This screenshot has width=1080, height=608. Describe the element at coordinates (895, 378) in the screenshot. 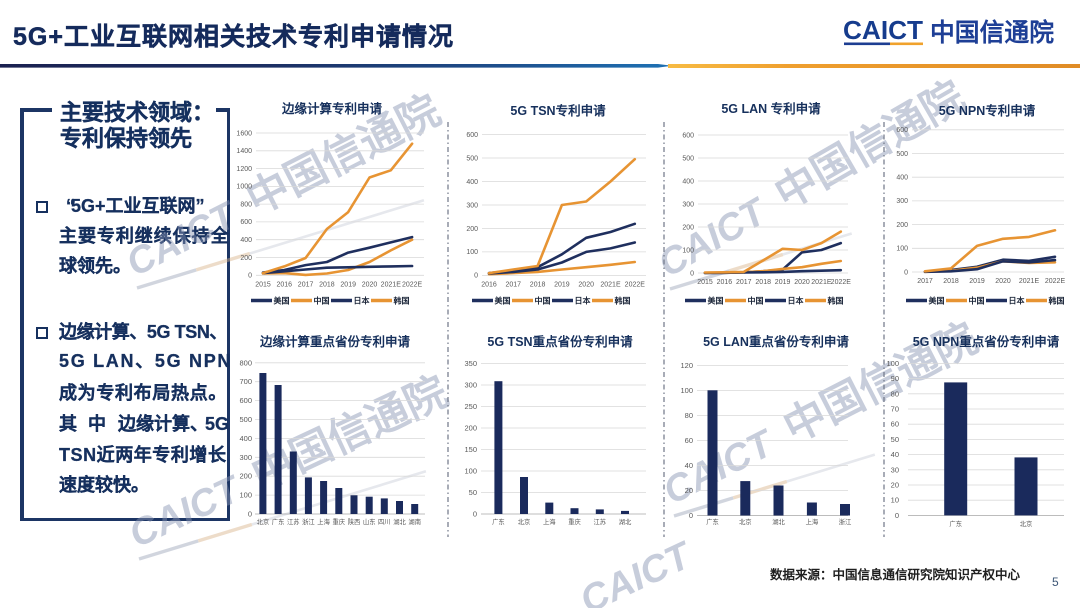

I see `svg-text: 90` at that location.